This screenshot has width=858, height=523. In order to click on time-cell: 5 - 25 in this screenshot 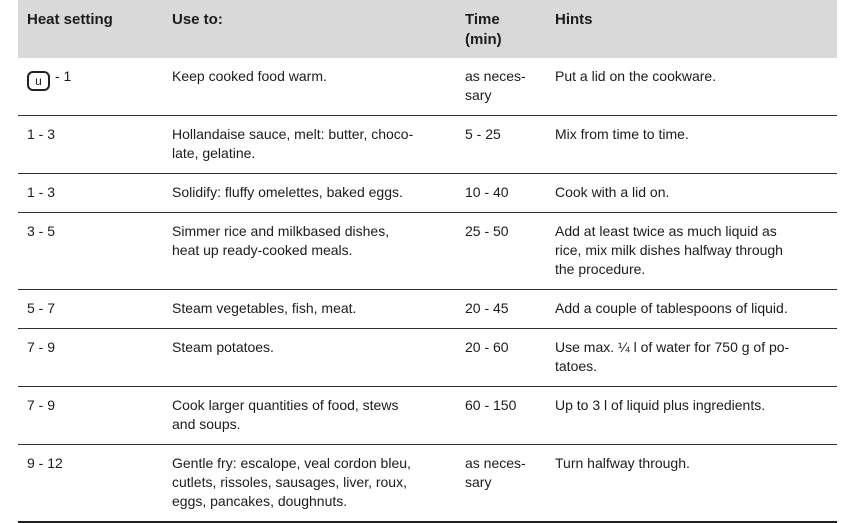, I will do `click(510, 144)`.